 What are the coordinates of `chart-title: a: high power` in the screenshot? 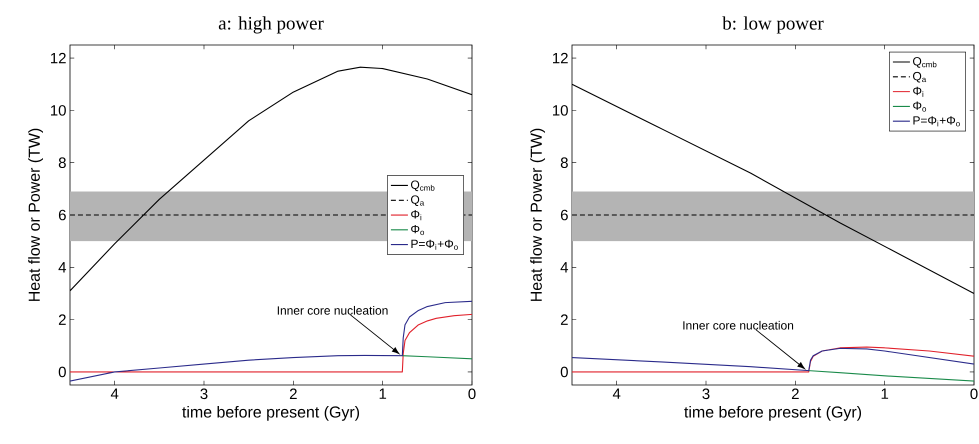 It's located at (271, 25).